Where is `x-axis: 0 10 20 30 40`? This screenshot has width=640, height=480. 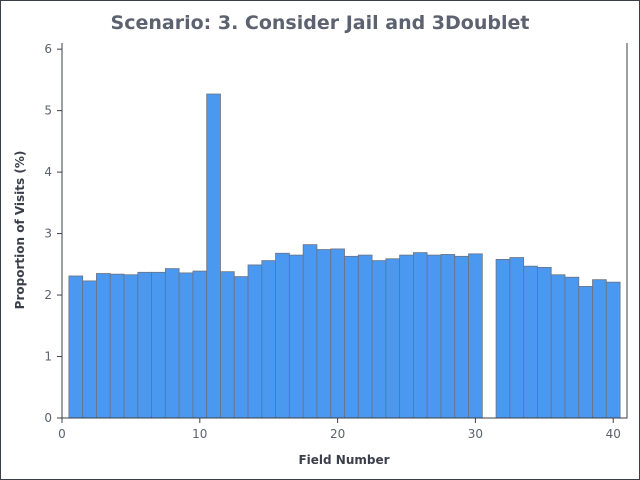 x-axis: 0 10 20 30 40 is located at coordinates (339, 429).